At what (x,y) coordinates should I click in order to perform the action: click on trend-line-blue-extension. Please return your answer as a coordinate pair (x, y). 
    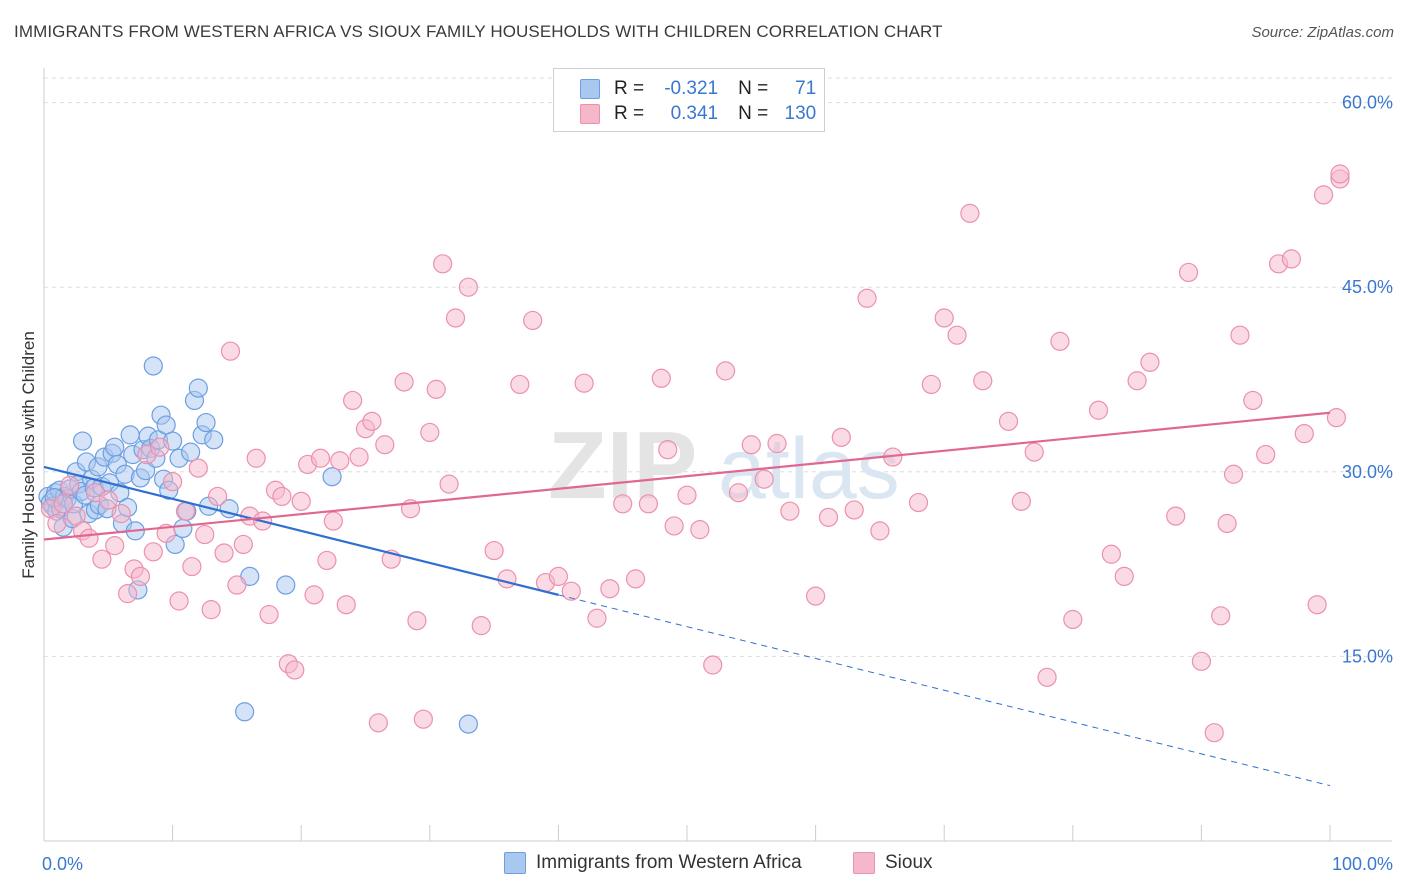
    Looking at the image, I should click on (944, 690).